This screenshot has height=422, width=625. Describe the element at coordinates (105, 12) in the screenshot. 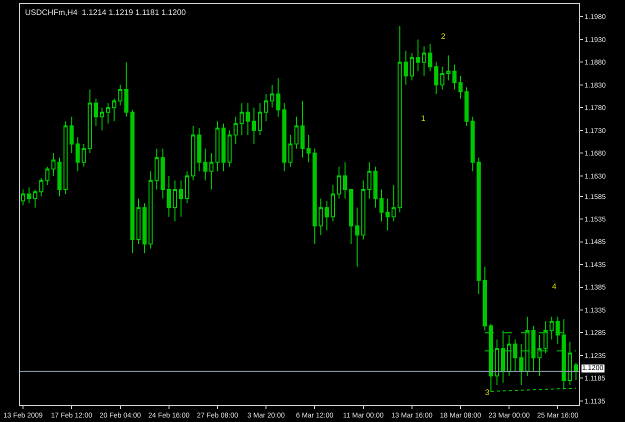

I see `text: USDCHFm,H4 1.1214 1.1219 1.1181 1.1200` at that location.